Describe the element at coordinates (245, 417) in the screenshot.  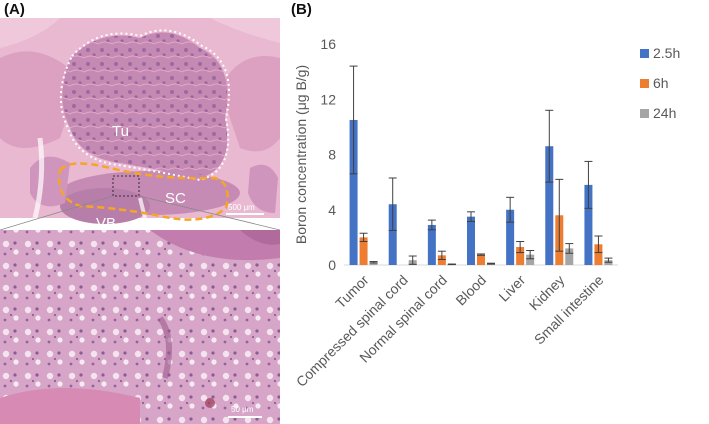
I see `scale-bar-bottom` at that location.